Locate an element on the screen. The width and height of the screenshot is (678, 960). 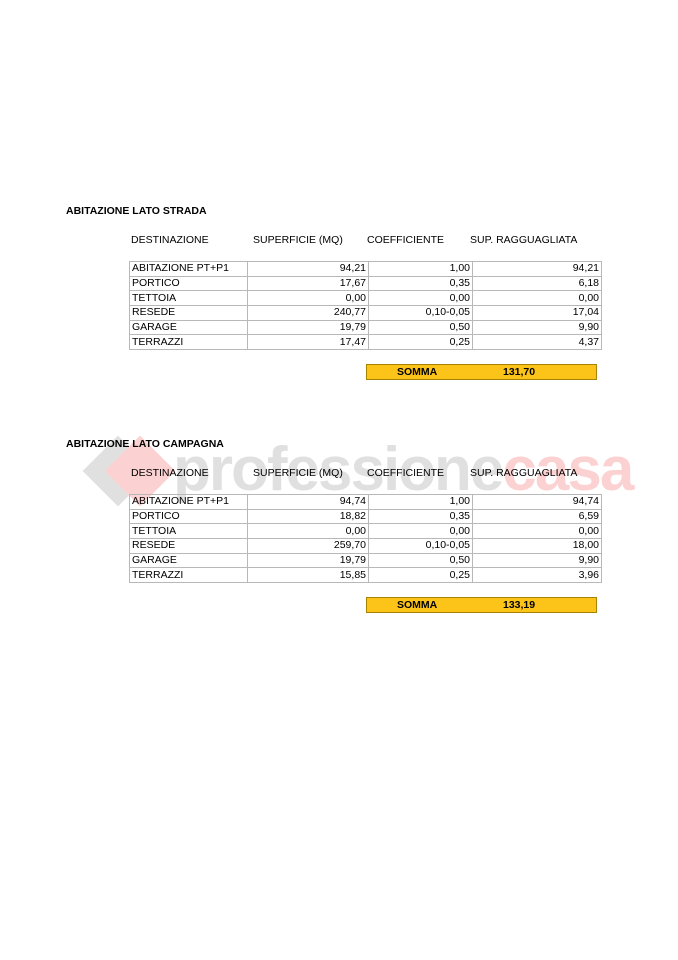
section-title: ABITAZIONE LATO STRADA is located at coordinates (136, 211).